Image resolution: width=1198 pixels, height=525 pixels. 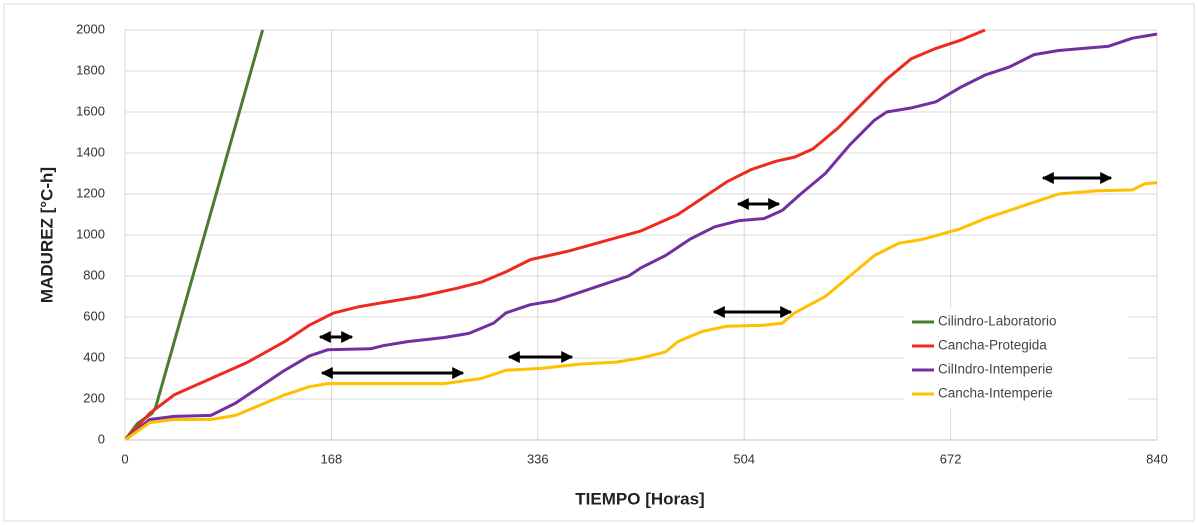 I want to click on y-tick-label: 1600, so click(x=90, y=110).